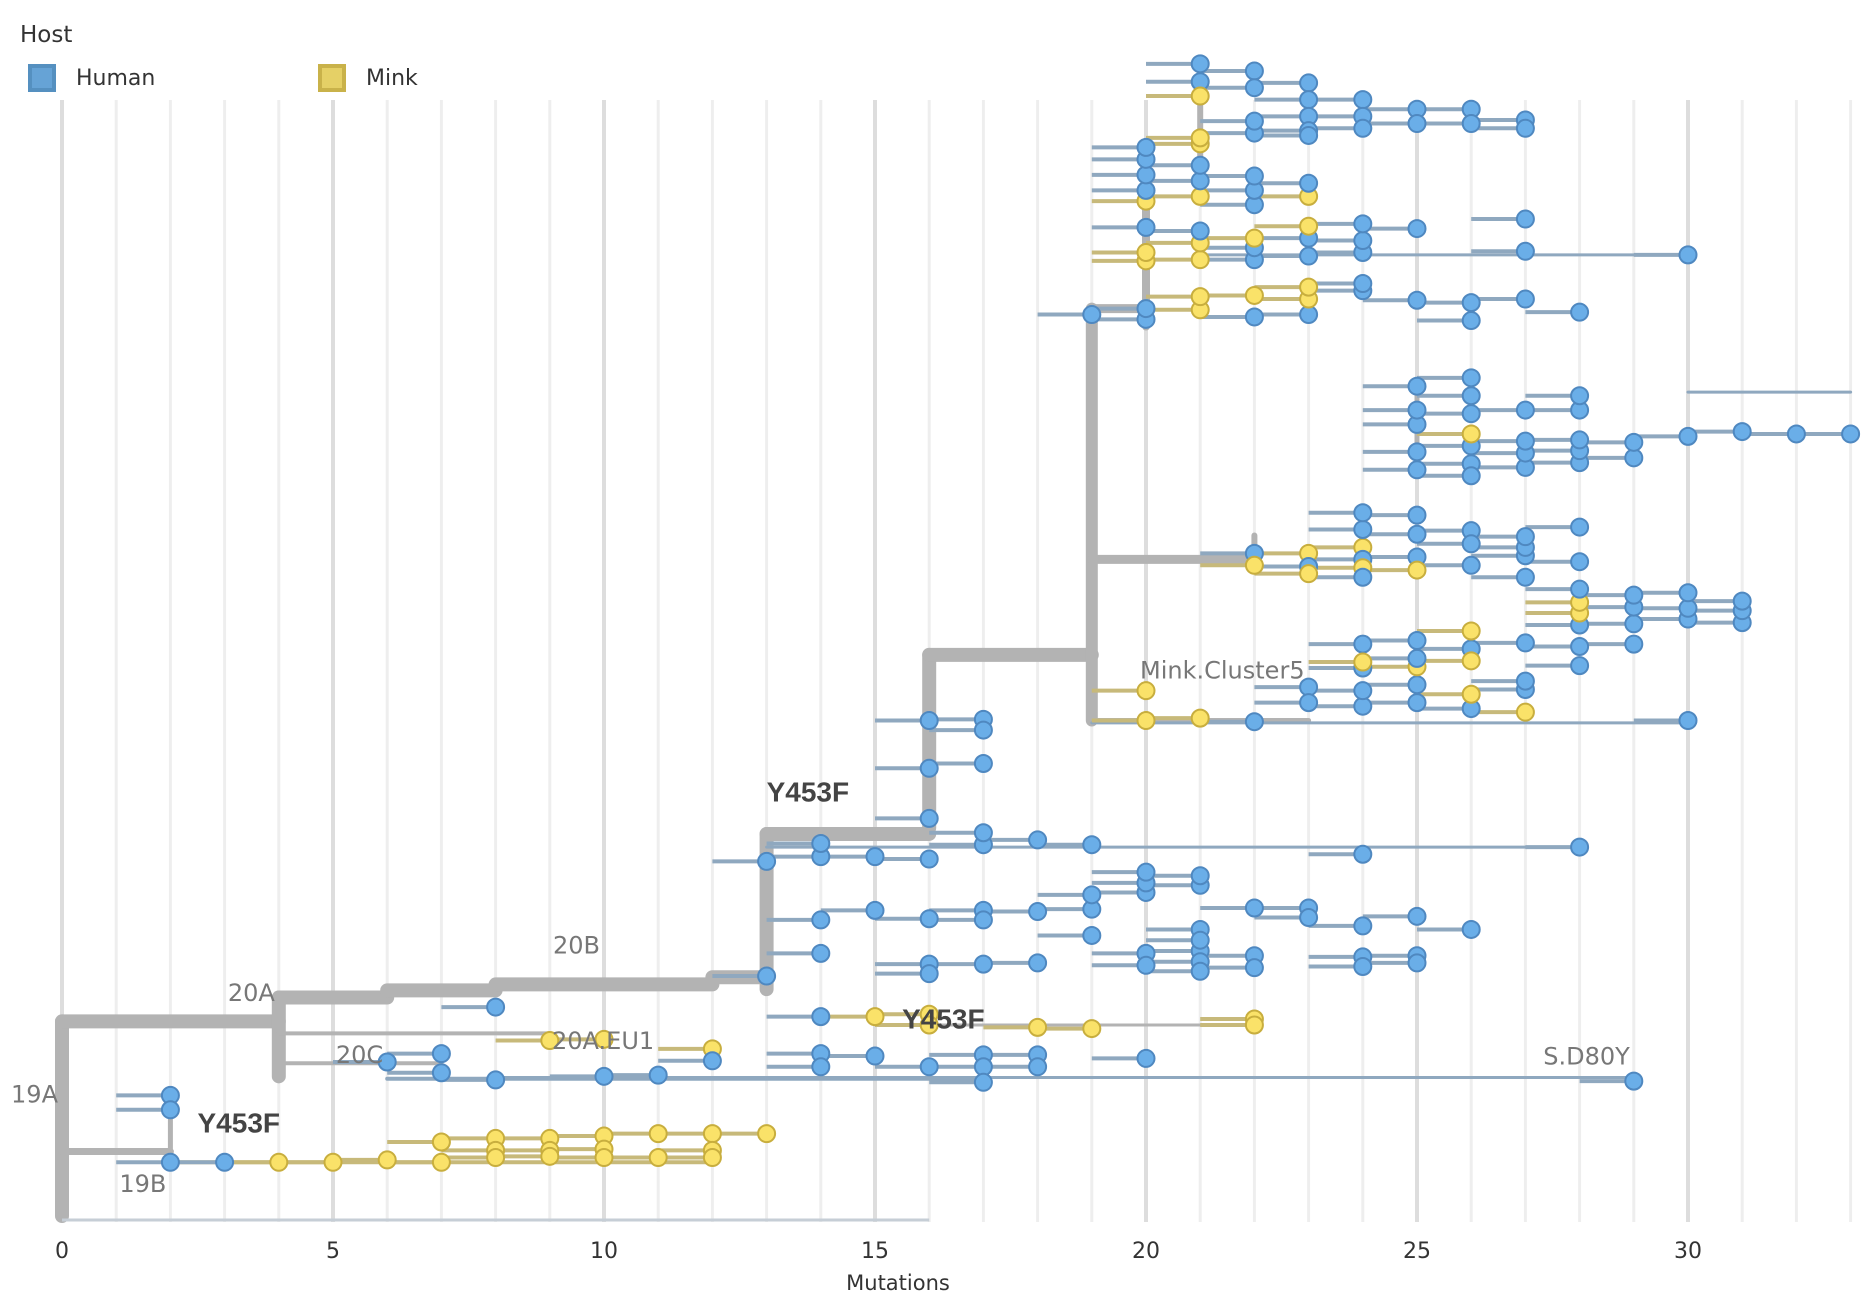  What do you see at coordinates (91, 78) in the screenshot?
I see `legend-item-human: Human` at bounding box center [91, 78].